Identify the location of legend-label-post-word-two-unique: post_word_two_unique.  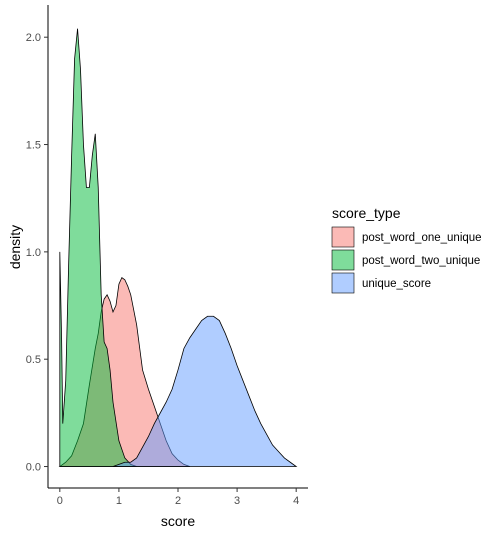
(421, 261).